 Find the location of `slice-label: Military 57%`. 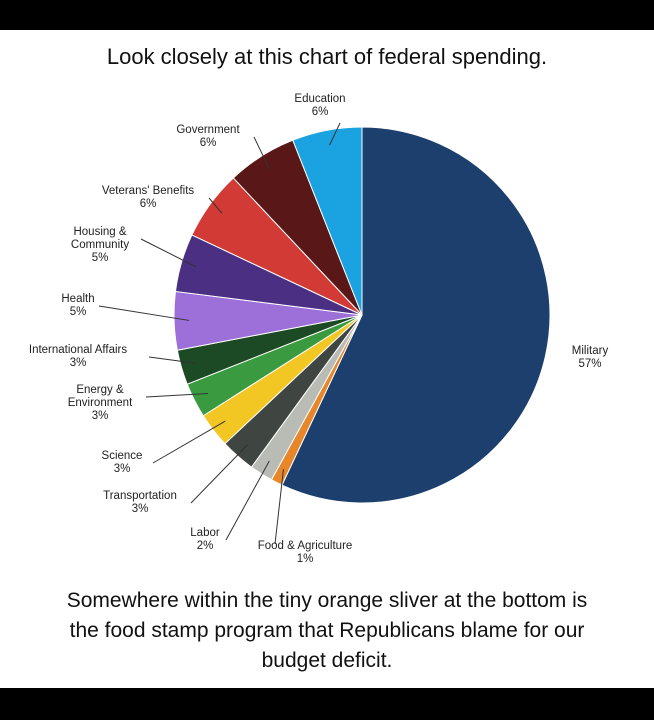

slice-label: Military 57% is located at coordinates (590, 358).